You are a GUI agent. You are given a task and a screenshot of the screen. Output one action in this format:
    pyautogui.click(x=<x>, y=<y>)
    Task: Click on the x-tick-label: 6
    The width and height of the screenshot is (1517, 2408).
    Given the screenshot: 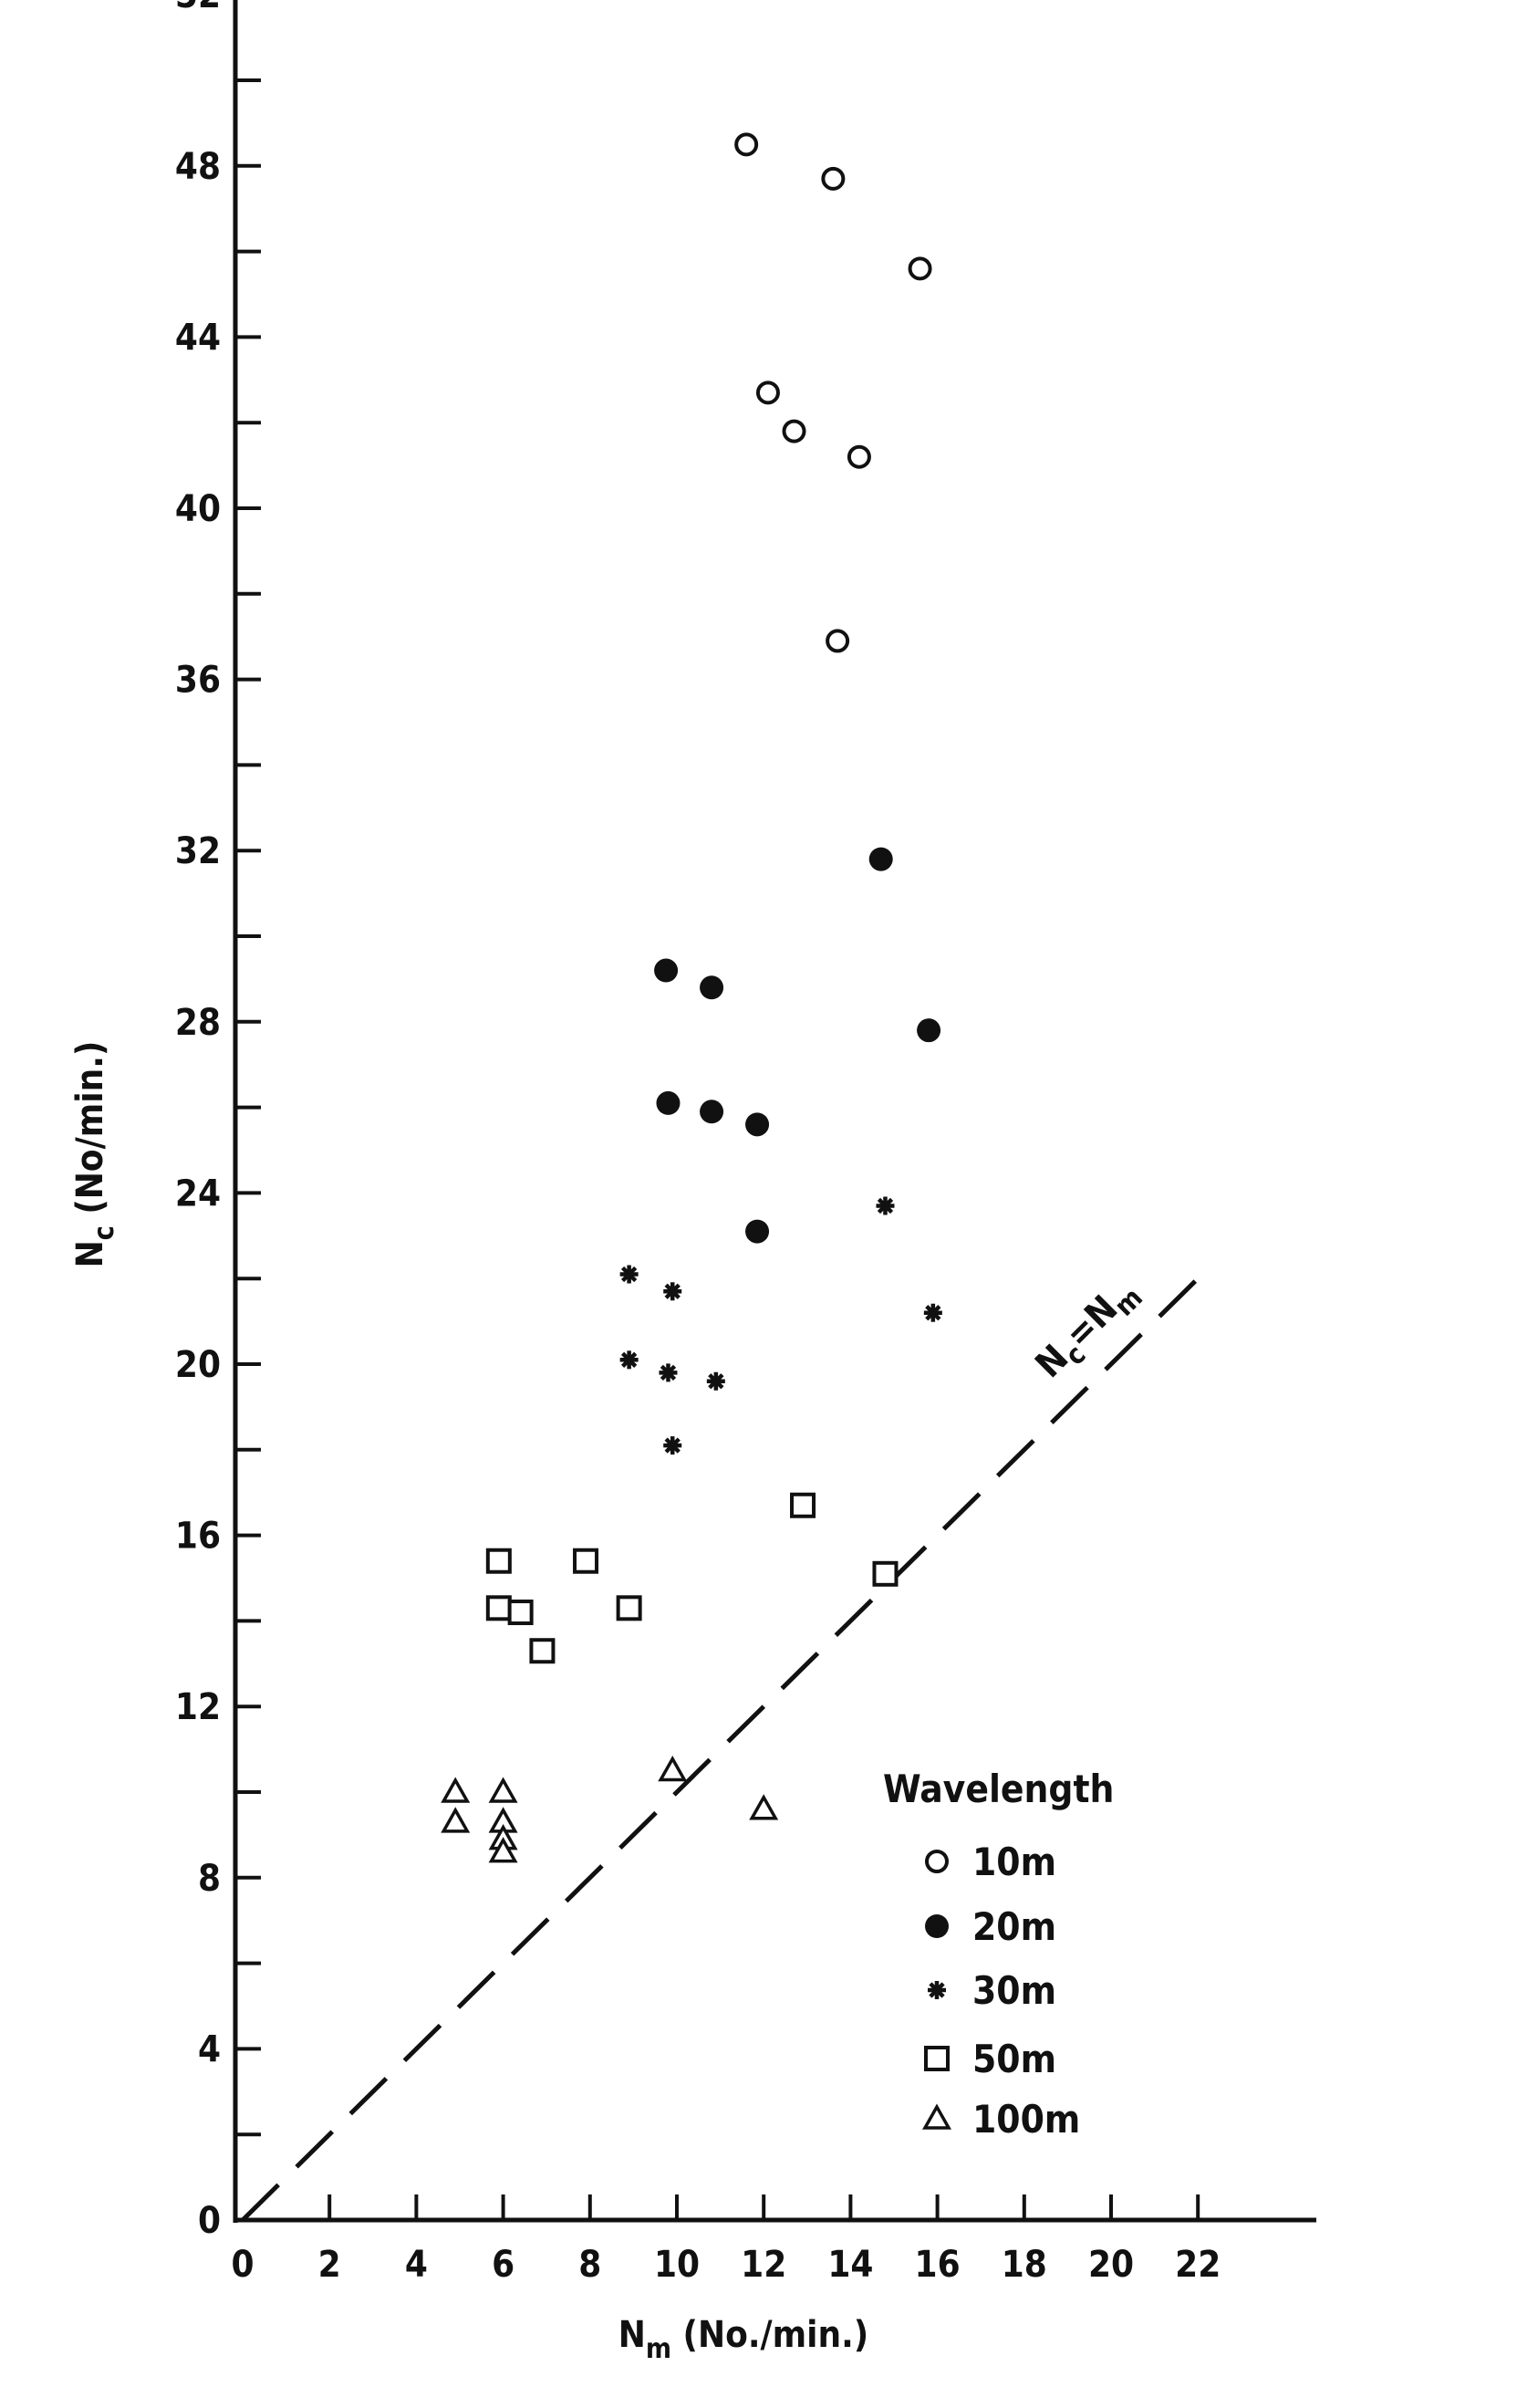 What is the action you would take?
    pyautogui.click(x=503, y=2265)
    